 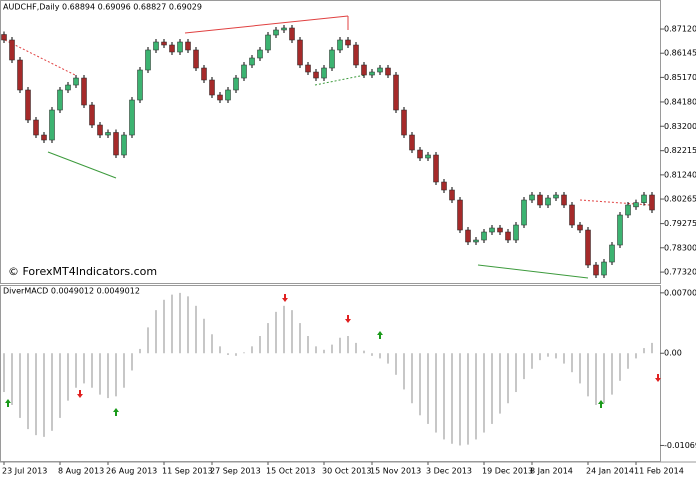 What do you see at coordinates (290, 471) in the screenshot?
I see `x-tick-label: 15 Oct 2013` at bounding box center [290, 471].